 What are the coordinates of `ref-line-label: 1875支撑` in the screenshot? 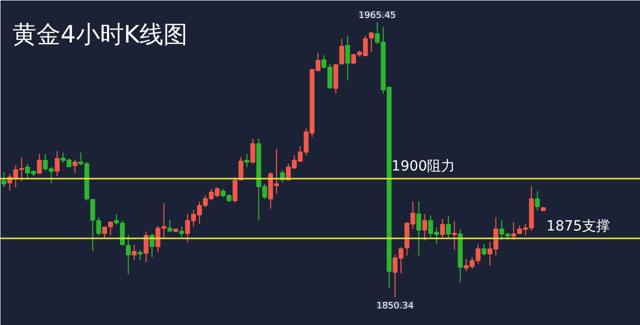 It's located at (578, 226).